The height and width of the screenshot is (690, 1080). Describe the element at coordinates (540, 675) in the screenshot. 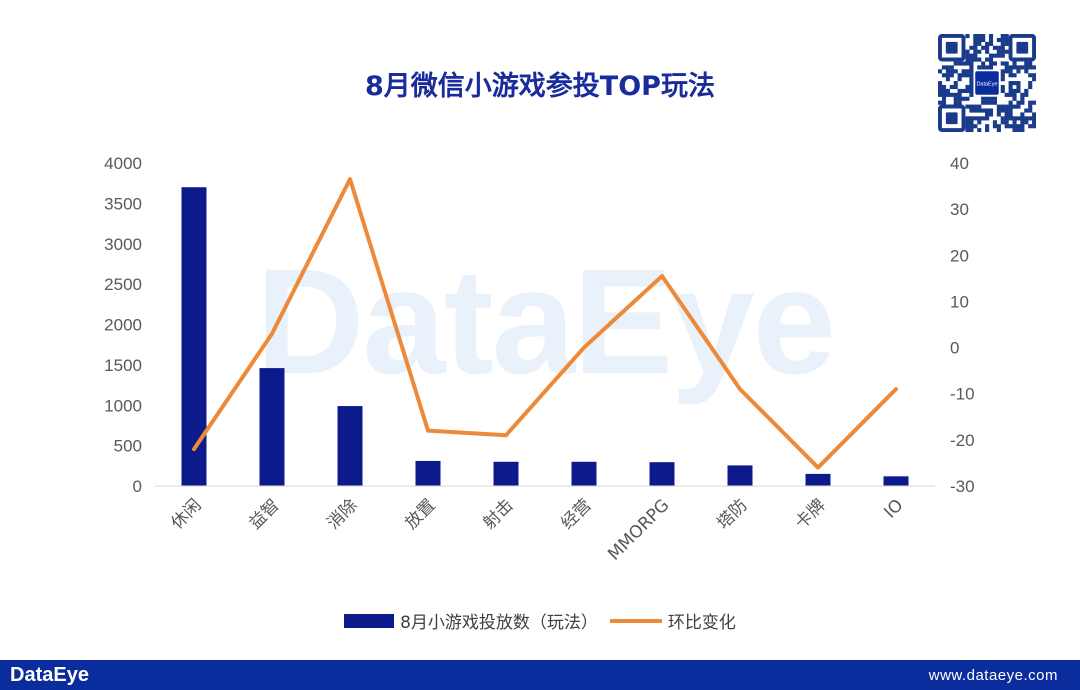

I see `footer-bar: DataEye www.dataeye.com` at that location.